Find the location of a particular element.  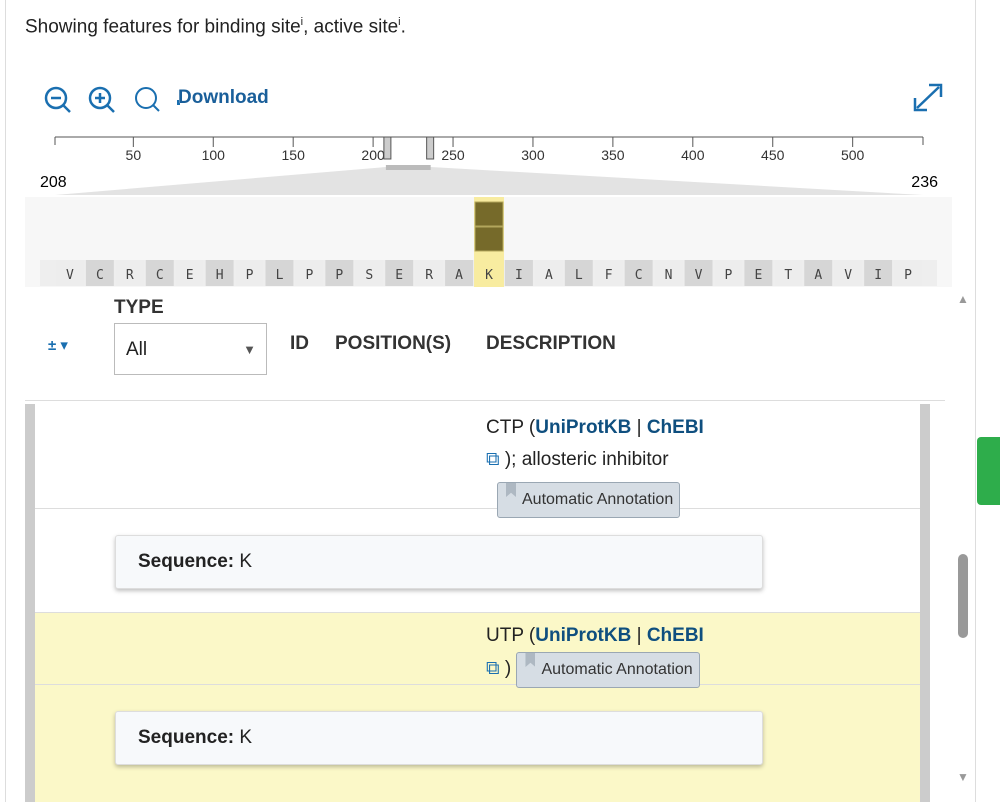

residue: S is located at coordinates (369, 275).